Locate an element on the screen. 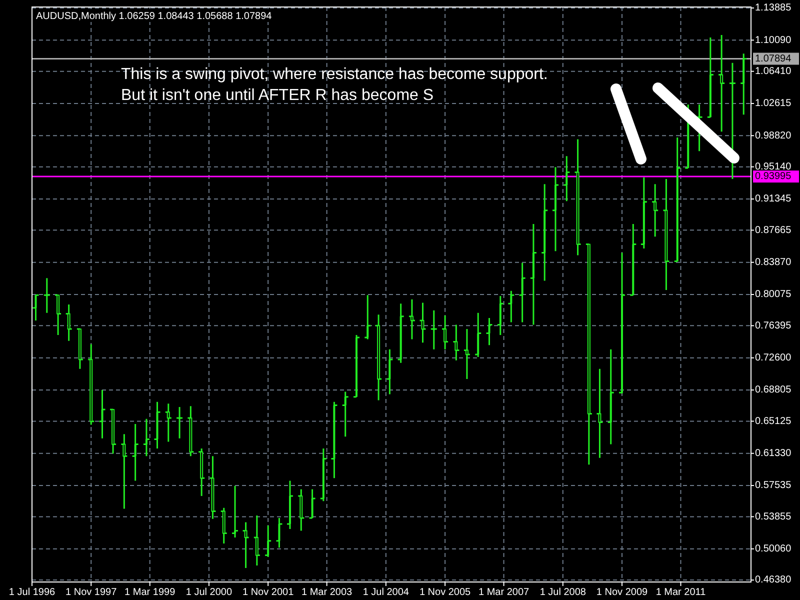  x-tick-label: 1 Mar 2011 is located at coordinates (681, 592).